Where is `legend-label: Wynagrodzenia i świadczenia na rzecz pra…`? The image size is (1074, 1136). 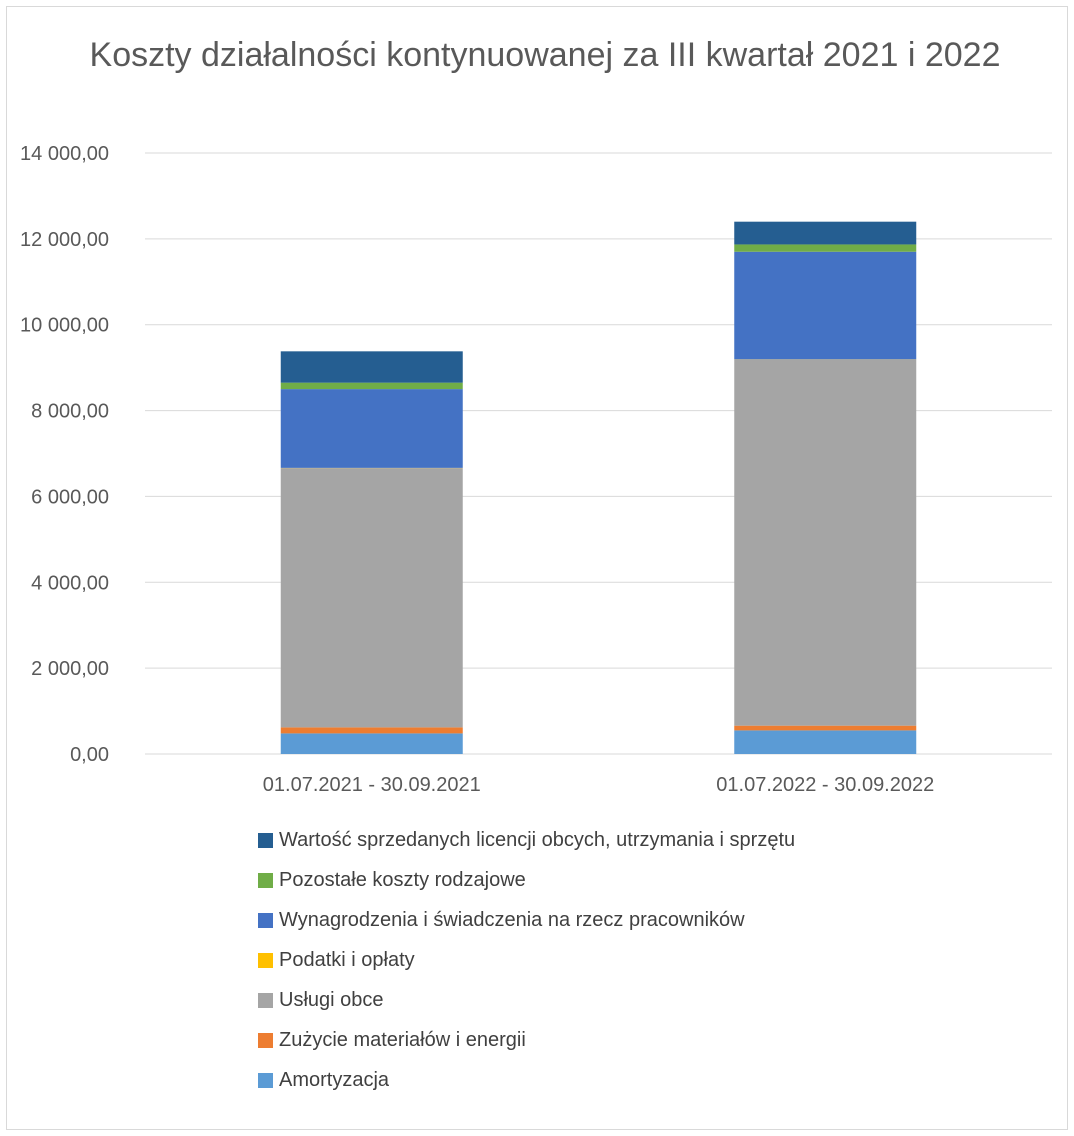
legend-label: Wynagrodzenia i świadczenia na rzecz pra… is located at coordinates (512, 919).